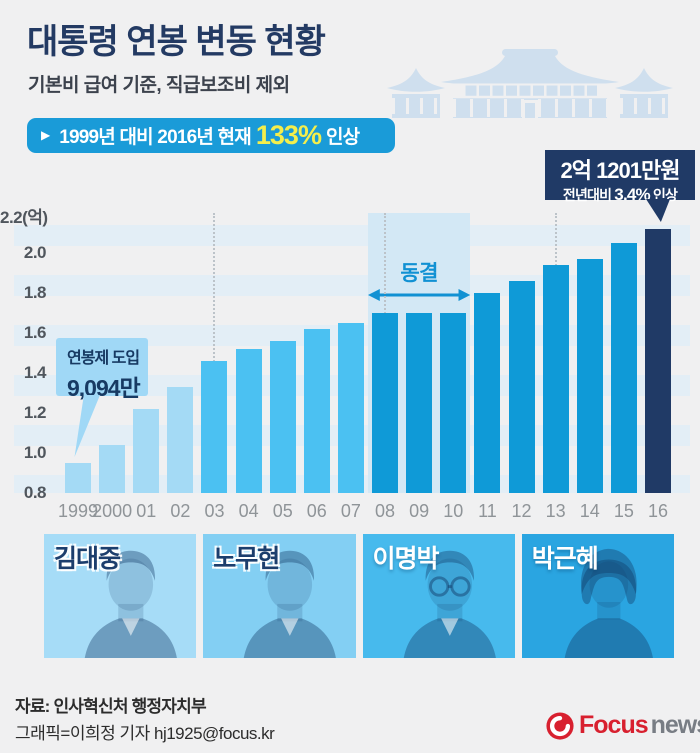  Describe the element at coordinates (159, 85) in the screenshot. I see `page-subtitle: 기본비 급여 기준, 직급보조비 제외` at that location.